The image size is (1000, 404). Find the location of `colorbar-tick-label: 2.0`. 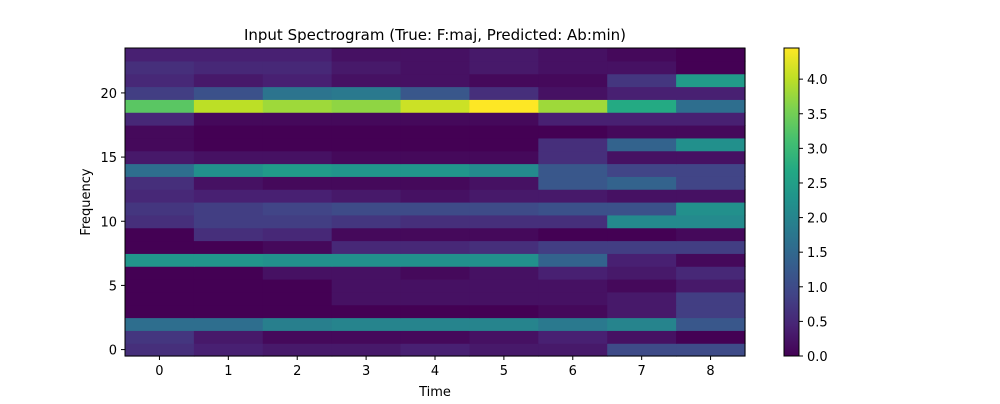

colorbar-tick-label: 2.0 is located at coordinates (817, 219).